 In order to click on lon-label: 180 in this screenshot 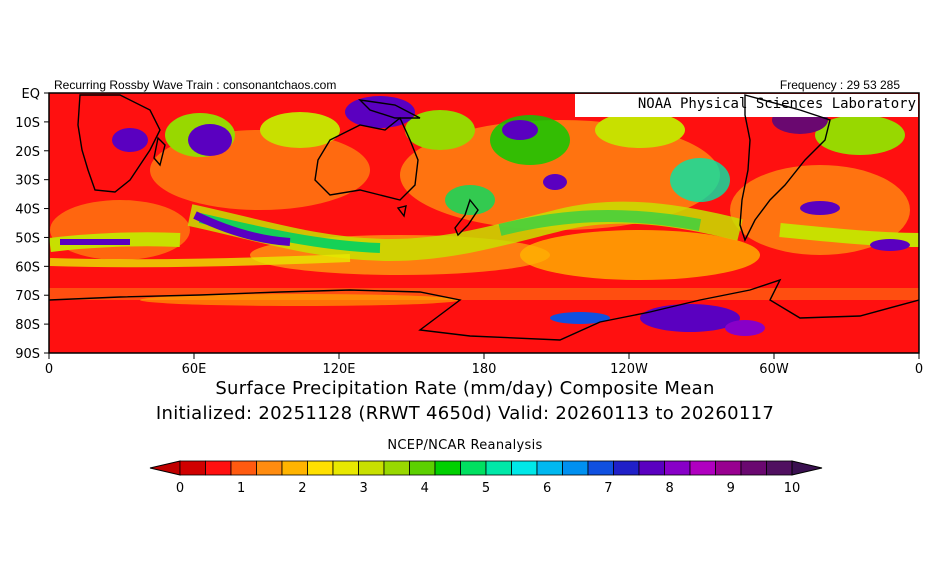, I will do `click(484, 369)`.